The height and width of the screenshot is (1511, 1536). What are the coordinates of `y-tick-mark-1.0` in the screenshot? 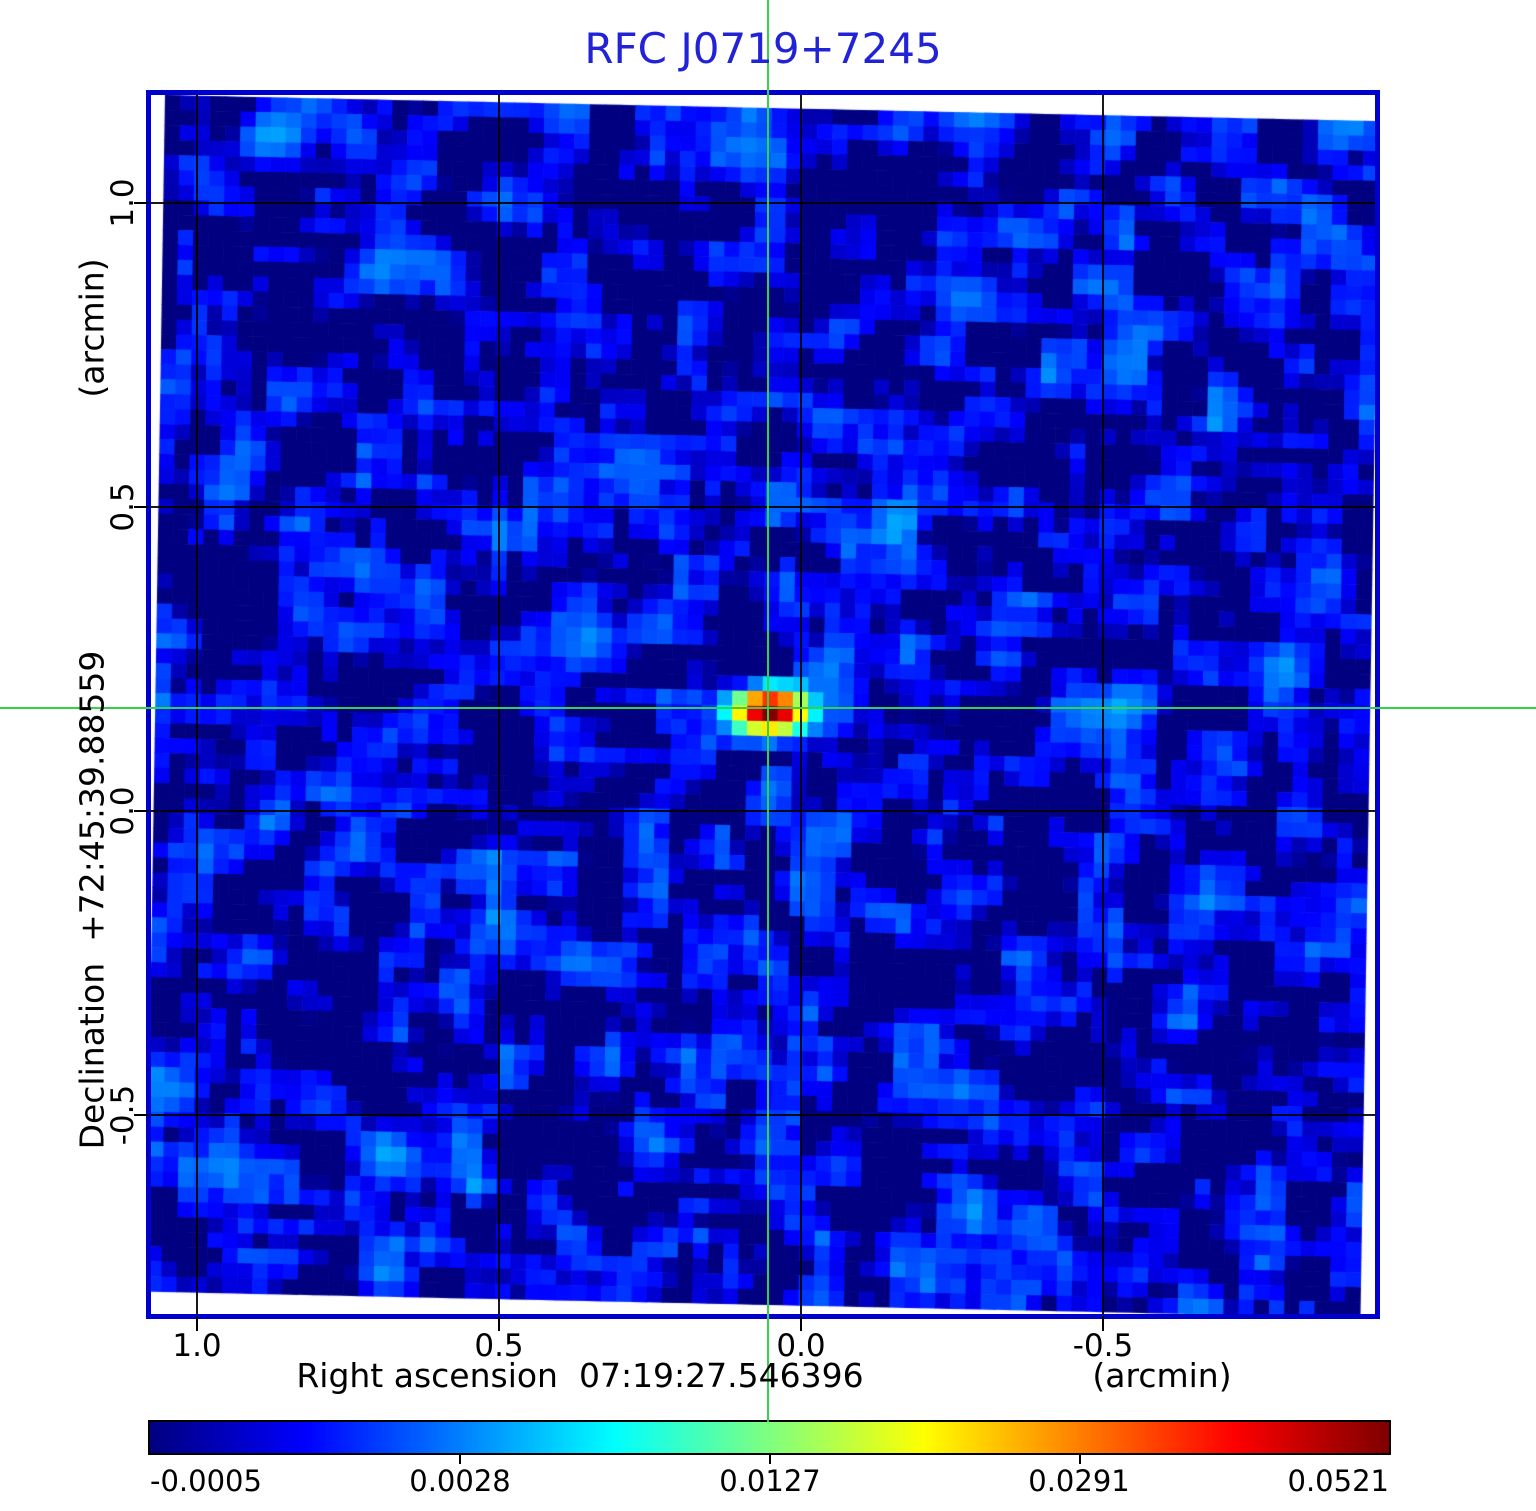 It's located at (141, 203).